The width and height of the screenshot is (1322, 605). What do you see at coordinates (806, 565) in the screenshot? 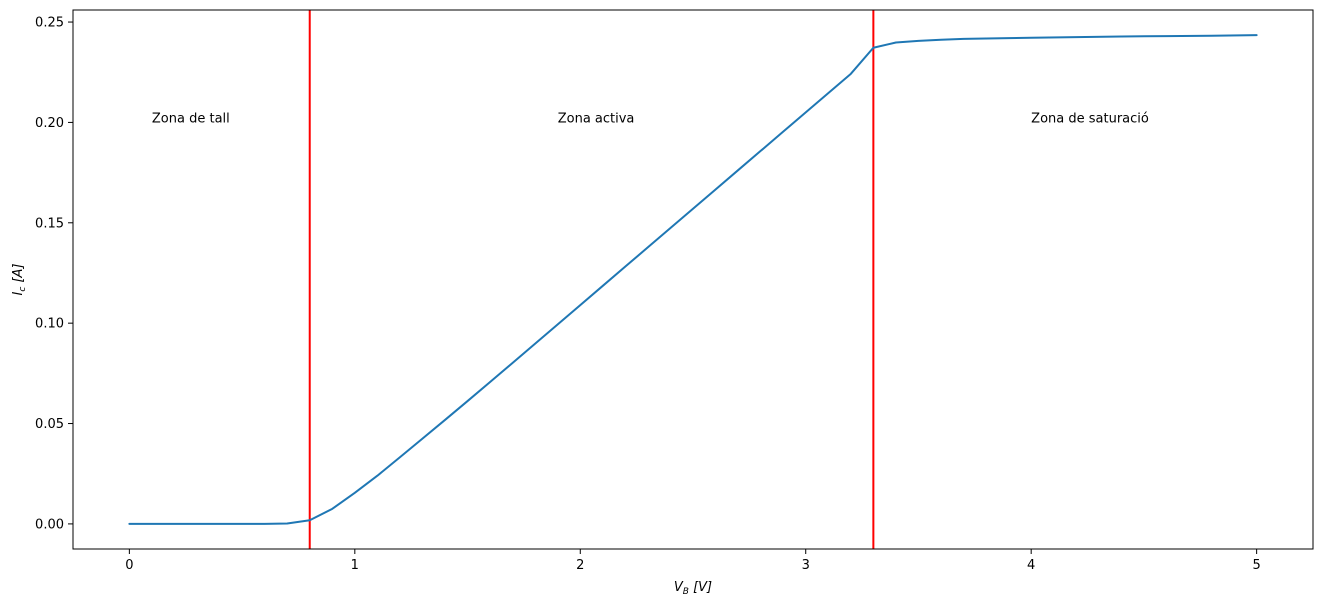
I see `x-tick-label: 3` at bounding box center [806, 565].